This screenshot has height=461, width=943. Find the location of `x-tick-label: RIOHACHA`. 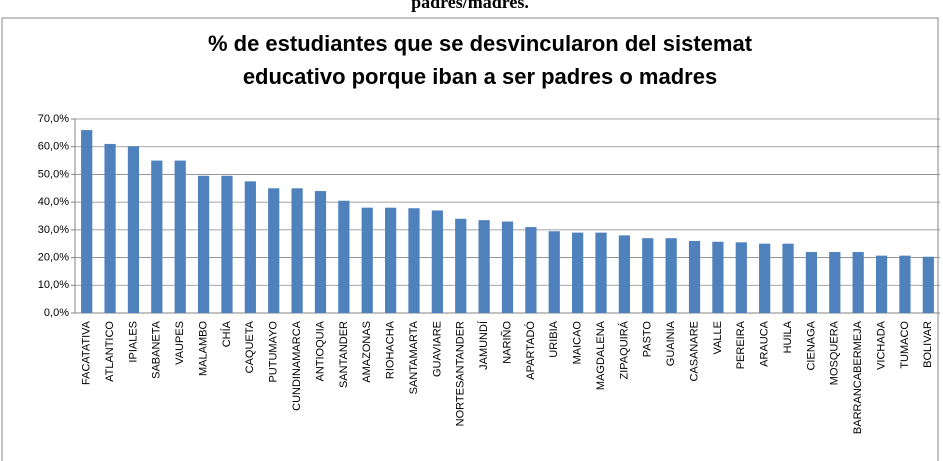

x-tick-label: RIOHACHA is located at coordinates (391, 349).